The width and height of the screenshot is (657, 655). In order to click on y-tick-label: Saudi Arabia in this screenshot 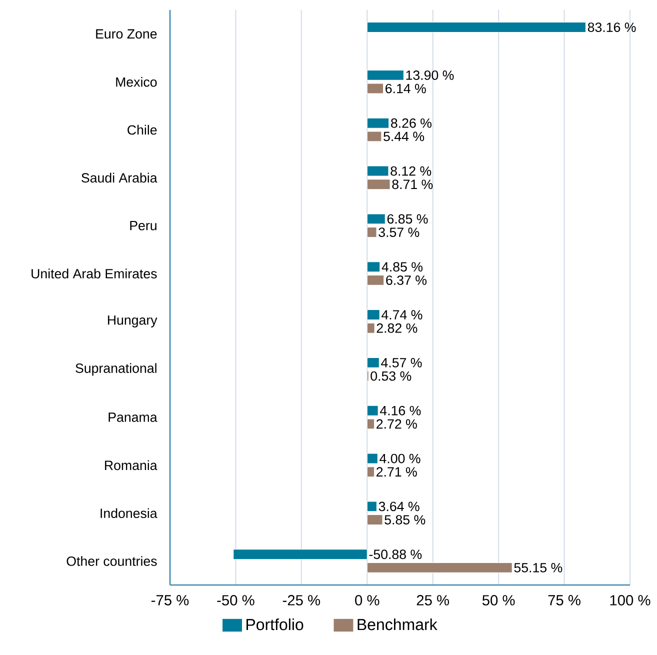, I will do `click(120, 177)`.